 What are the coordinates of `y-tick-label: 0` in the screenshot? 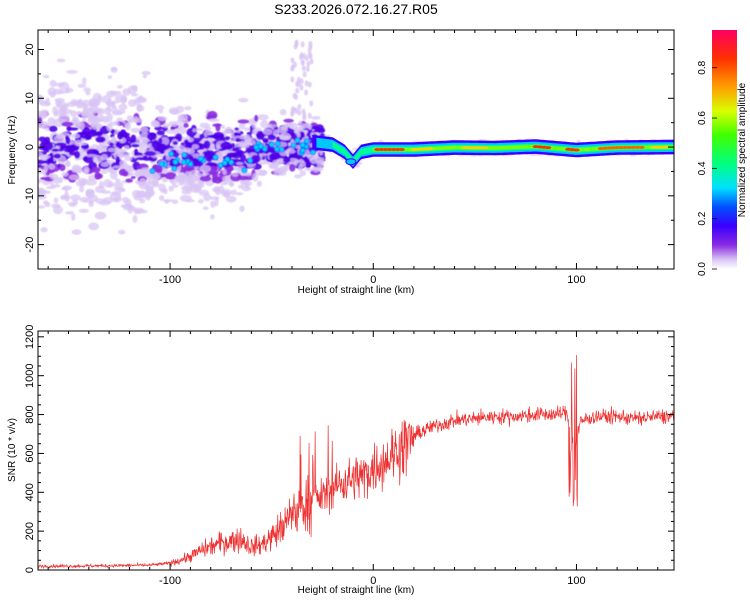 It's located at (30, 570).